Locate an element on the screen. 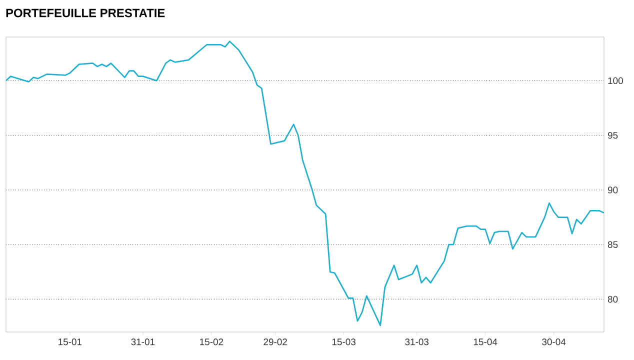  x-tick-label: 15-02 is located at coordinates (212, 342).